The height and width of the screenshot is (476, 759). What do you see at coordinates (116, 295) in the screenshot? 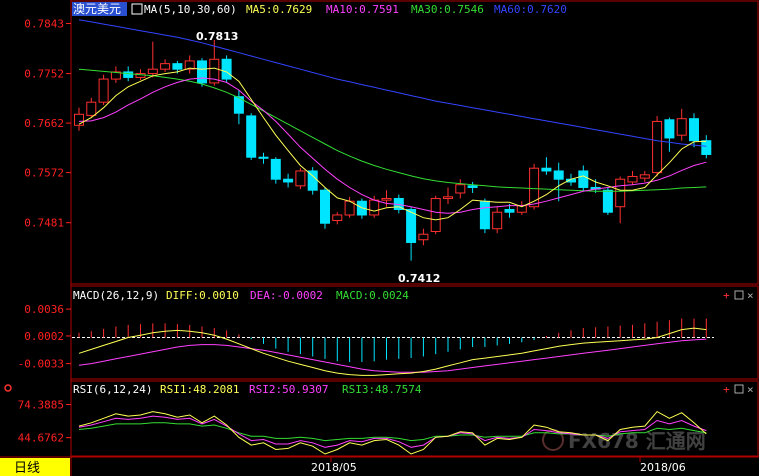
I see `macd-label: MACD(26,12,9)` at bounding box center [116, 295].